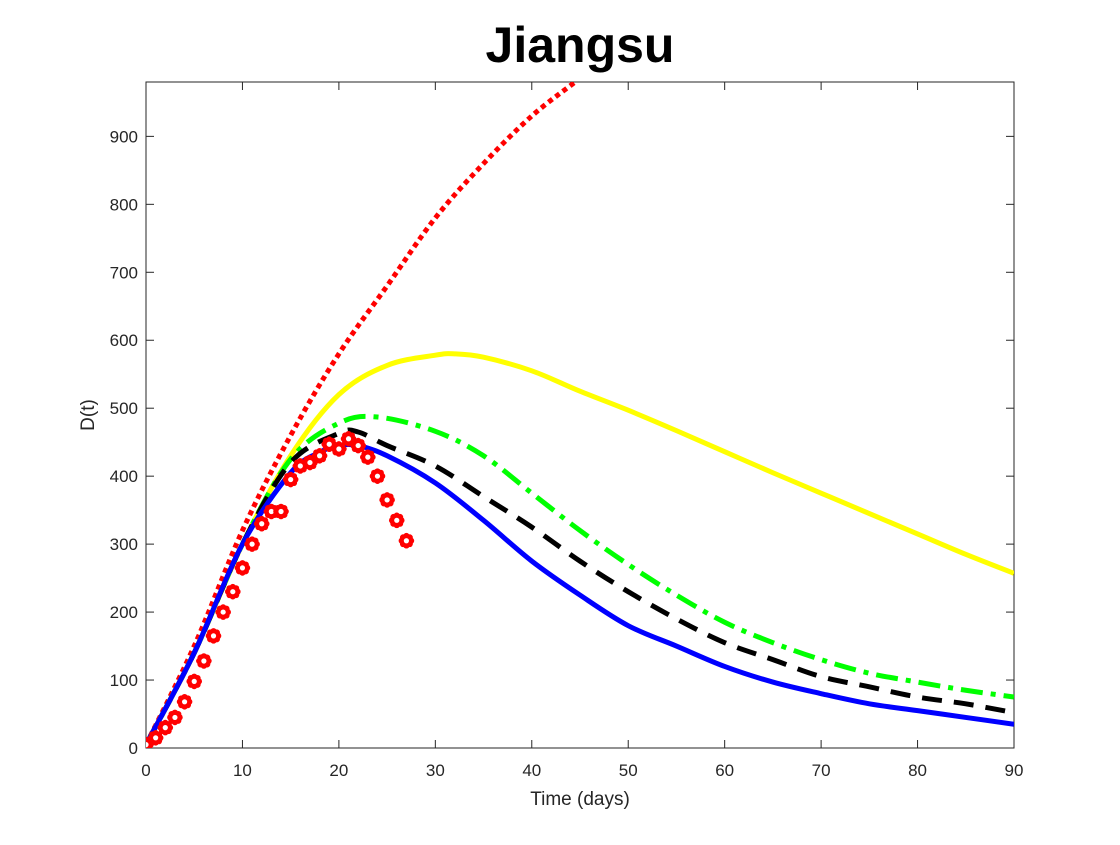  What do you see at coordinates (917, 770) in the screenshot?
I see `x-tick-label: 80` at bounding box center [917, 770].